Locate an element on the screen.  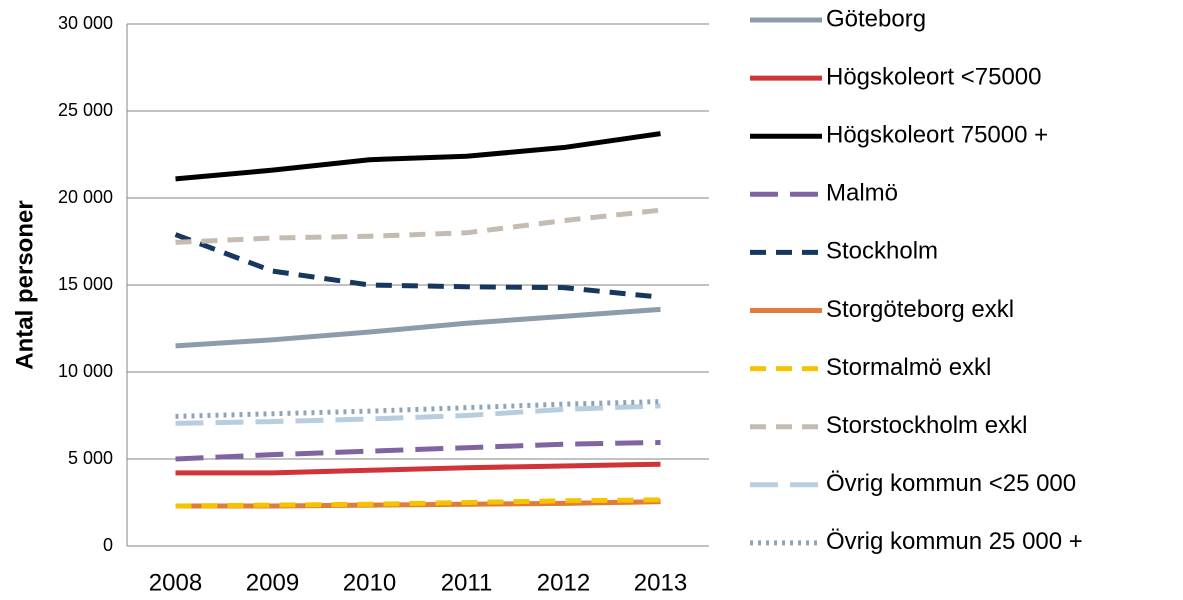
y-tick-label: 5 000 is located at coordinates (90, 458).